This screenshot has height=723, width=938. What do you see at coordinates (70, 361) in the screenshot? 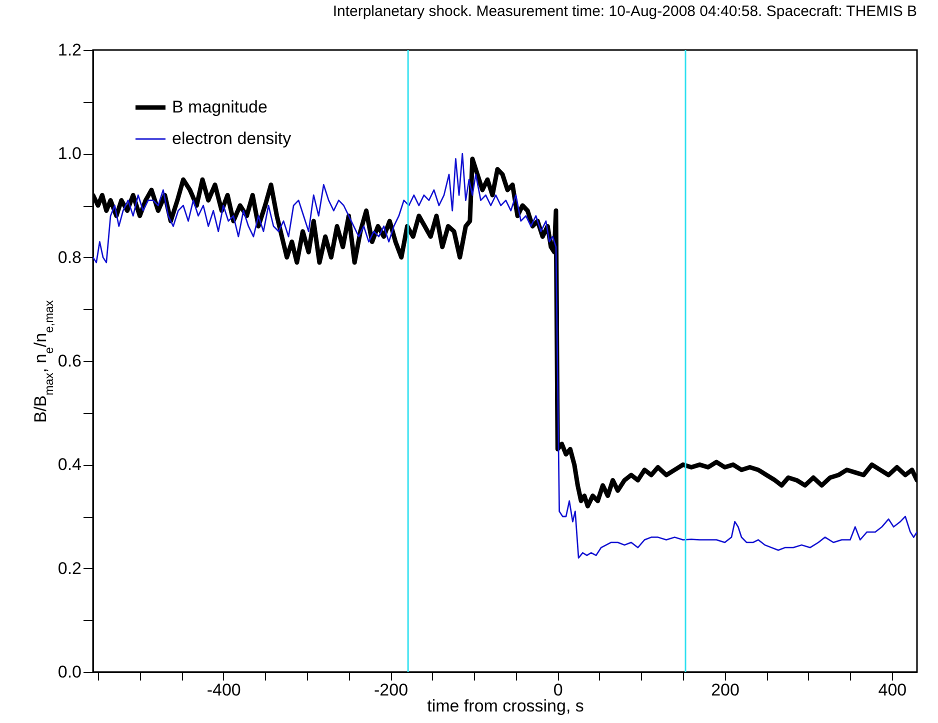
I see `y-tick-label: 0.6` at bounding box center [70, 361].